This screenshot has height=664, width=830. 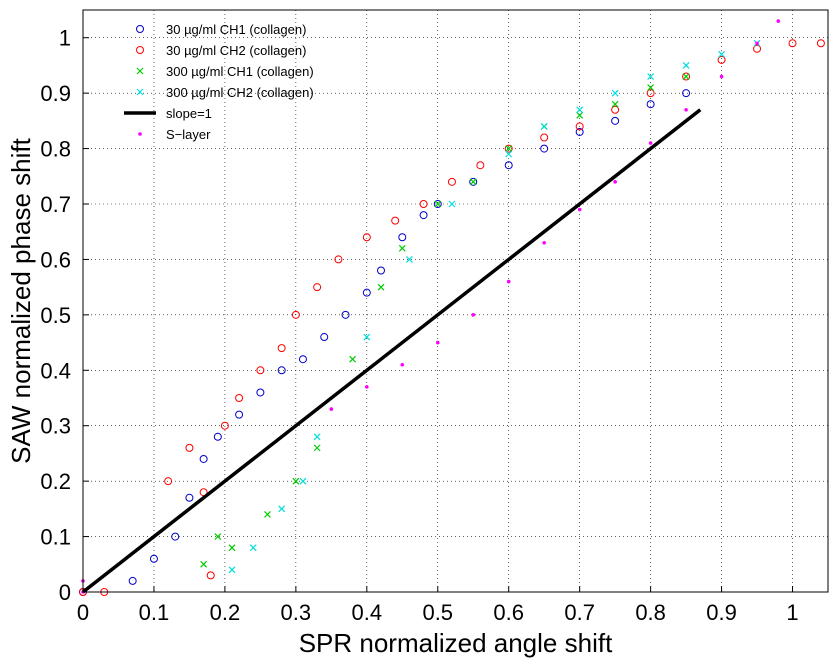 What do you see at coordinates (225, 71) in the screenshot?
I see `legend-entry: 300 µg/ml CH1 (collagen)` at bounding box center [225, 71].